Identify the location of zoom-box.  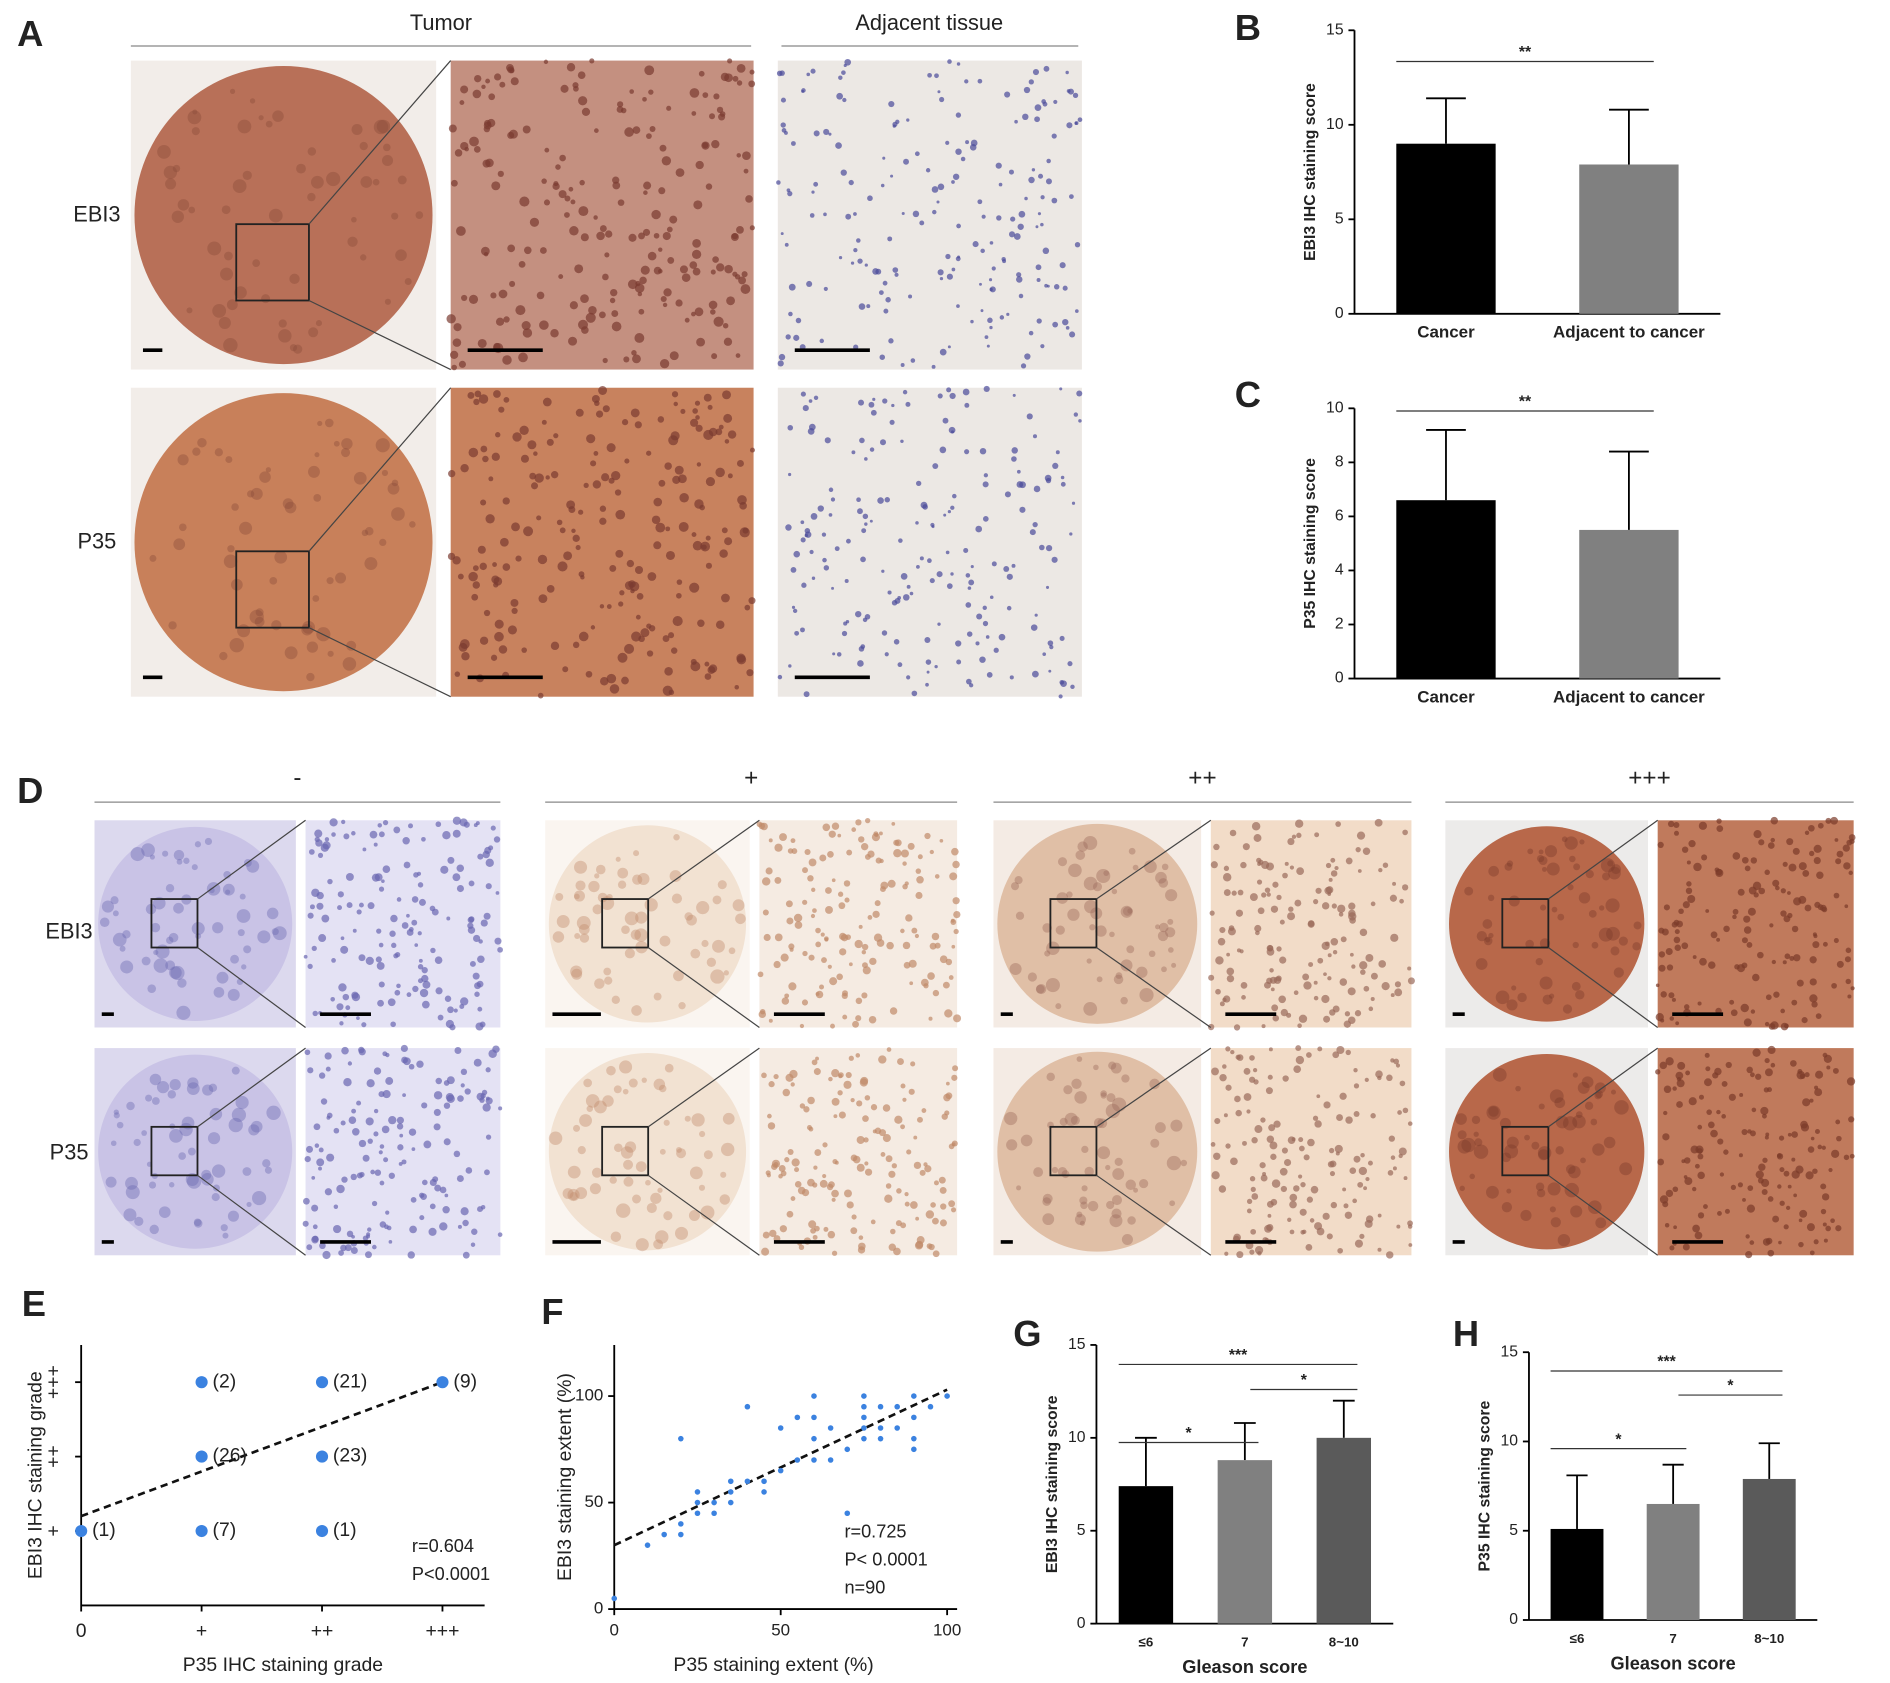
(272, 262).